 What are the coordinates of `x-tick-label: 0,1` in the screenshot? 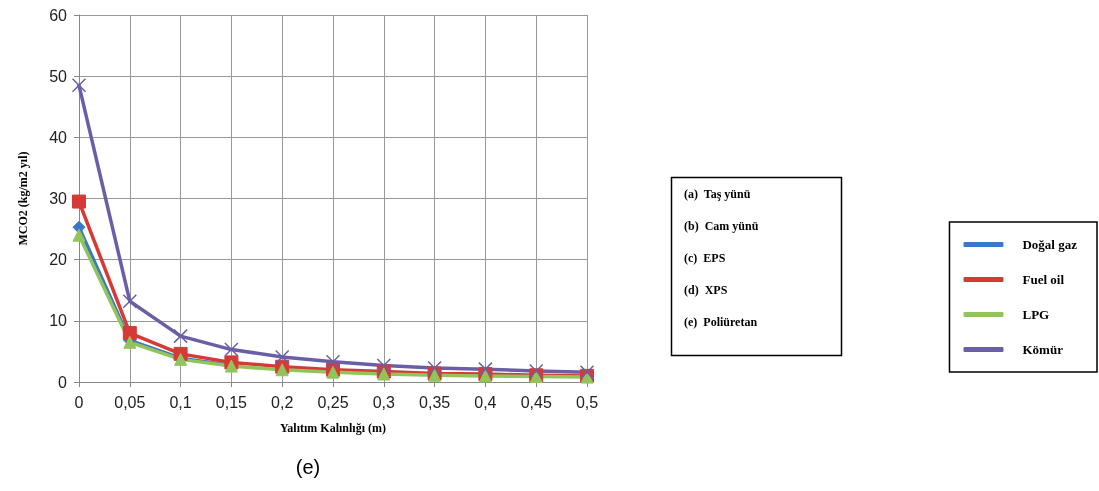 It's located at (180, 402).